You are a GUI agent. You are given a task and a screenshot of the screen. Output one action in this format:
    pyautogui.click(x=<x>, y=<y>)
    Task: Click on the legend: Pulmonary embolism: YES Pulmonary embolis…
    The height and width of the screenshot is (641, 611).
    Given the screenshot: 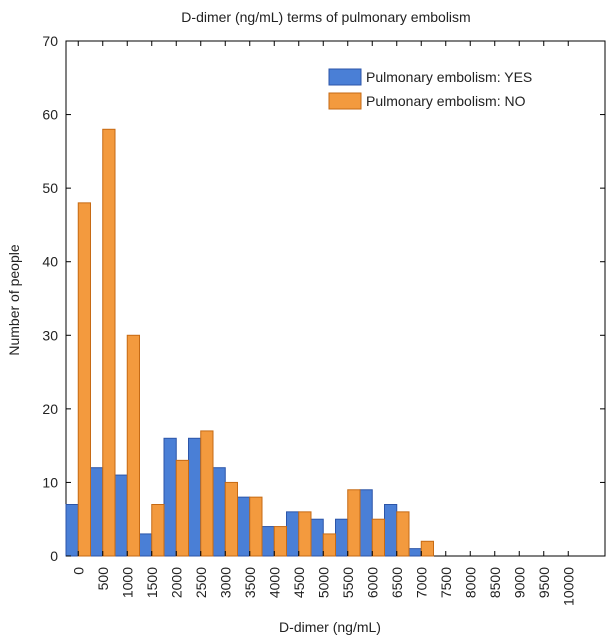 What is the action you would take?
    pyautogui.click(x=430, y=89)
    